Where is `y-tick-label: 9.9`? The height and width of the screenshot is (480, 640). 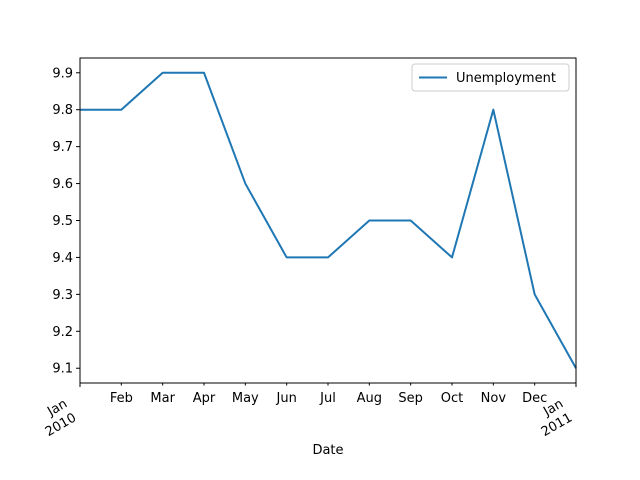 y-tick-label: 9.9 is located at coordinates (62, 73).